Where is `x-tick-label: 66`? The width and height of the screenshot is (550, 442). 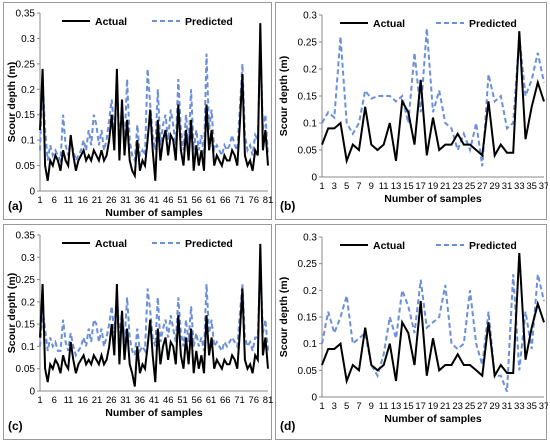
x-tick-label: 66 is located at coordinates (225, 400).